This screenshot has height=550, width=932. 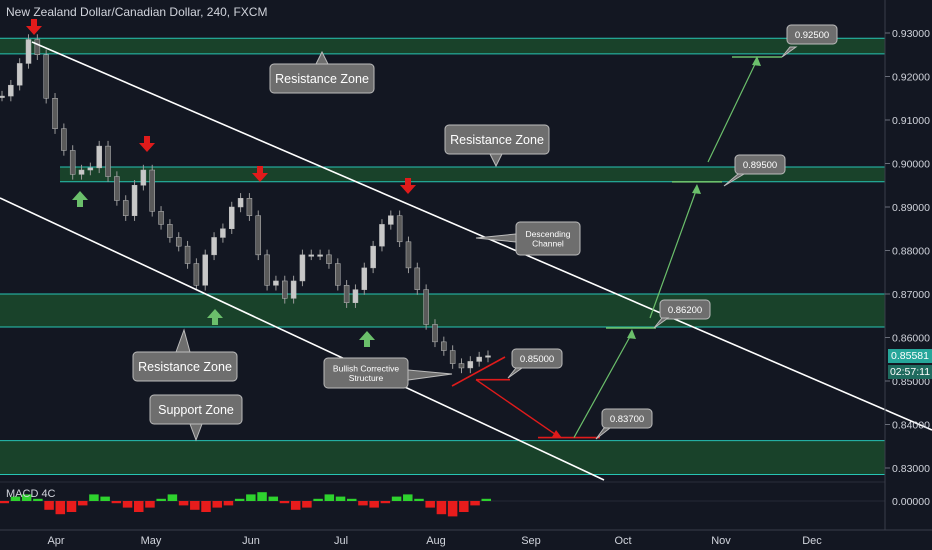 I want to click on time-tick-label: Nov, so click(x=721, y=541).